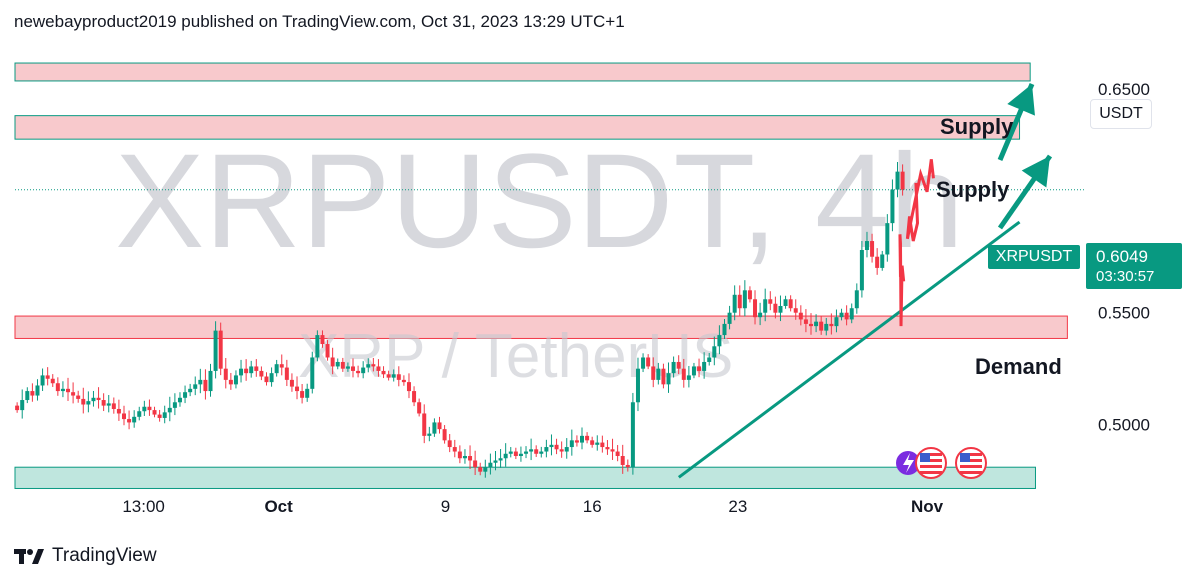 The image size is (1200, 582). I want to click on lightning-event-icon, so click(908, 463).